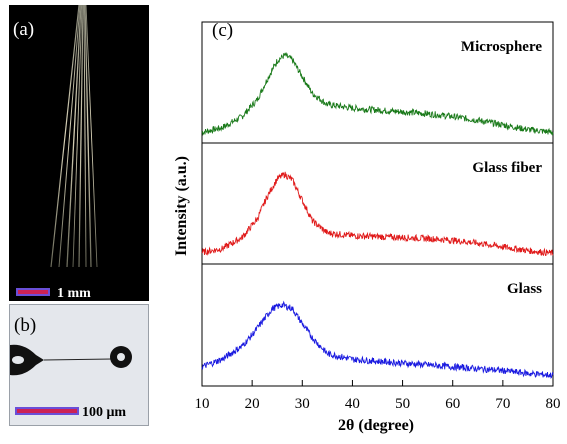 This screenshot has height=444, width=567. What do you see at coordinates (74, 293) in the screenshot?
I see `panel-a-scale-label: 1 mm` at bounding box center [74, 293].